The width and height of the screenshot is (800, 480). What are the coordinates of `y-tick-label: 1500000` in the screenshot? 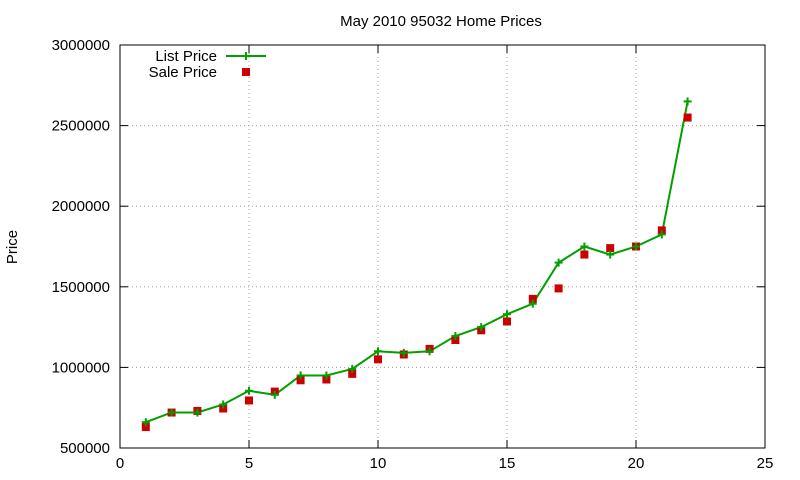 It's located at (81, 287).